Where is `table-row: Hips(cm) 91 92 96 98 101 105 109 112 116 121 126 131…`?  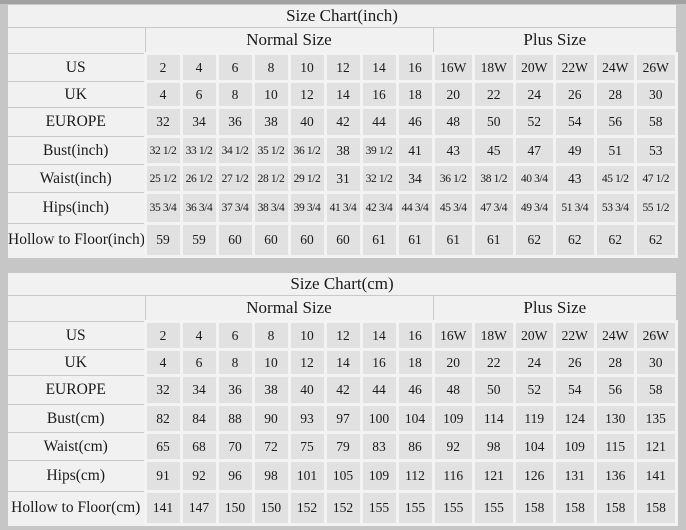 table-row: Hips(cm) 91 92 96 98 101 105 109 112 116 121 126 131… is located at coordinates (343, 476).